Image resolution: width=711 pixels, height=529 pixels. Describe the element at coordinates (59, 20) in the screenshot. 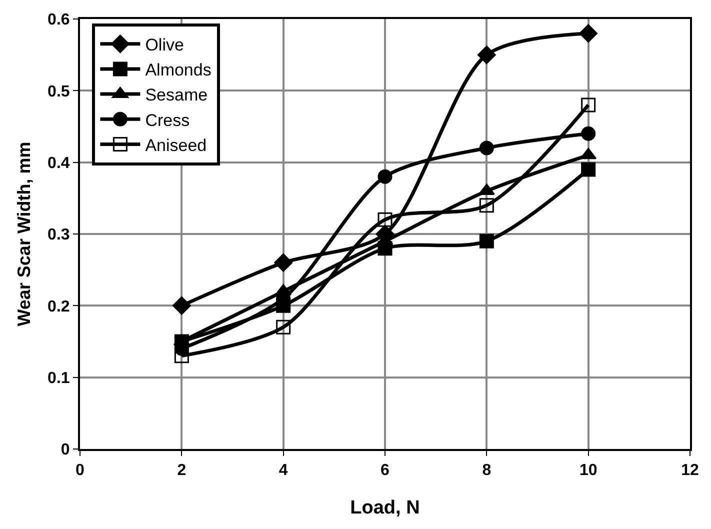

I see `y-tick-label: 0.6` at that location.